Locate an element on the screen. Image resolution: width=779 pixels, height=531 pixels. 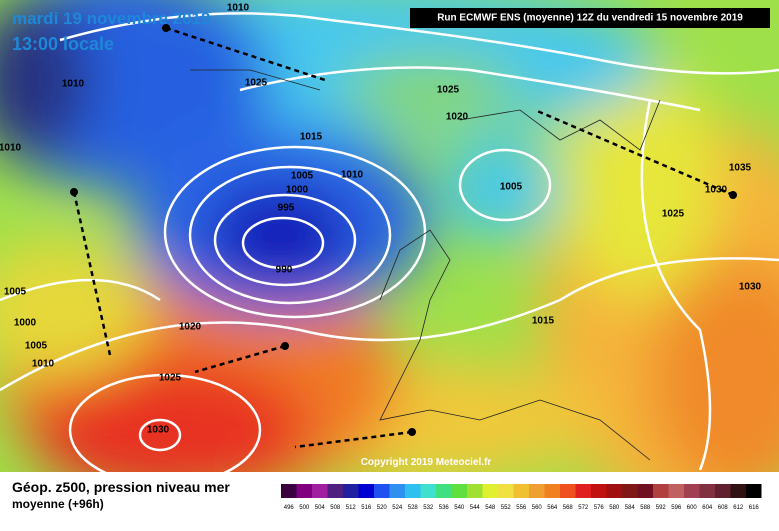
legend-subtitle: moyenne (+96h) is located at coordinates (58, 504).